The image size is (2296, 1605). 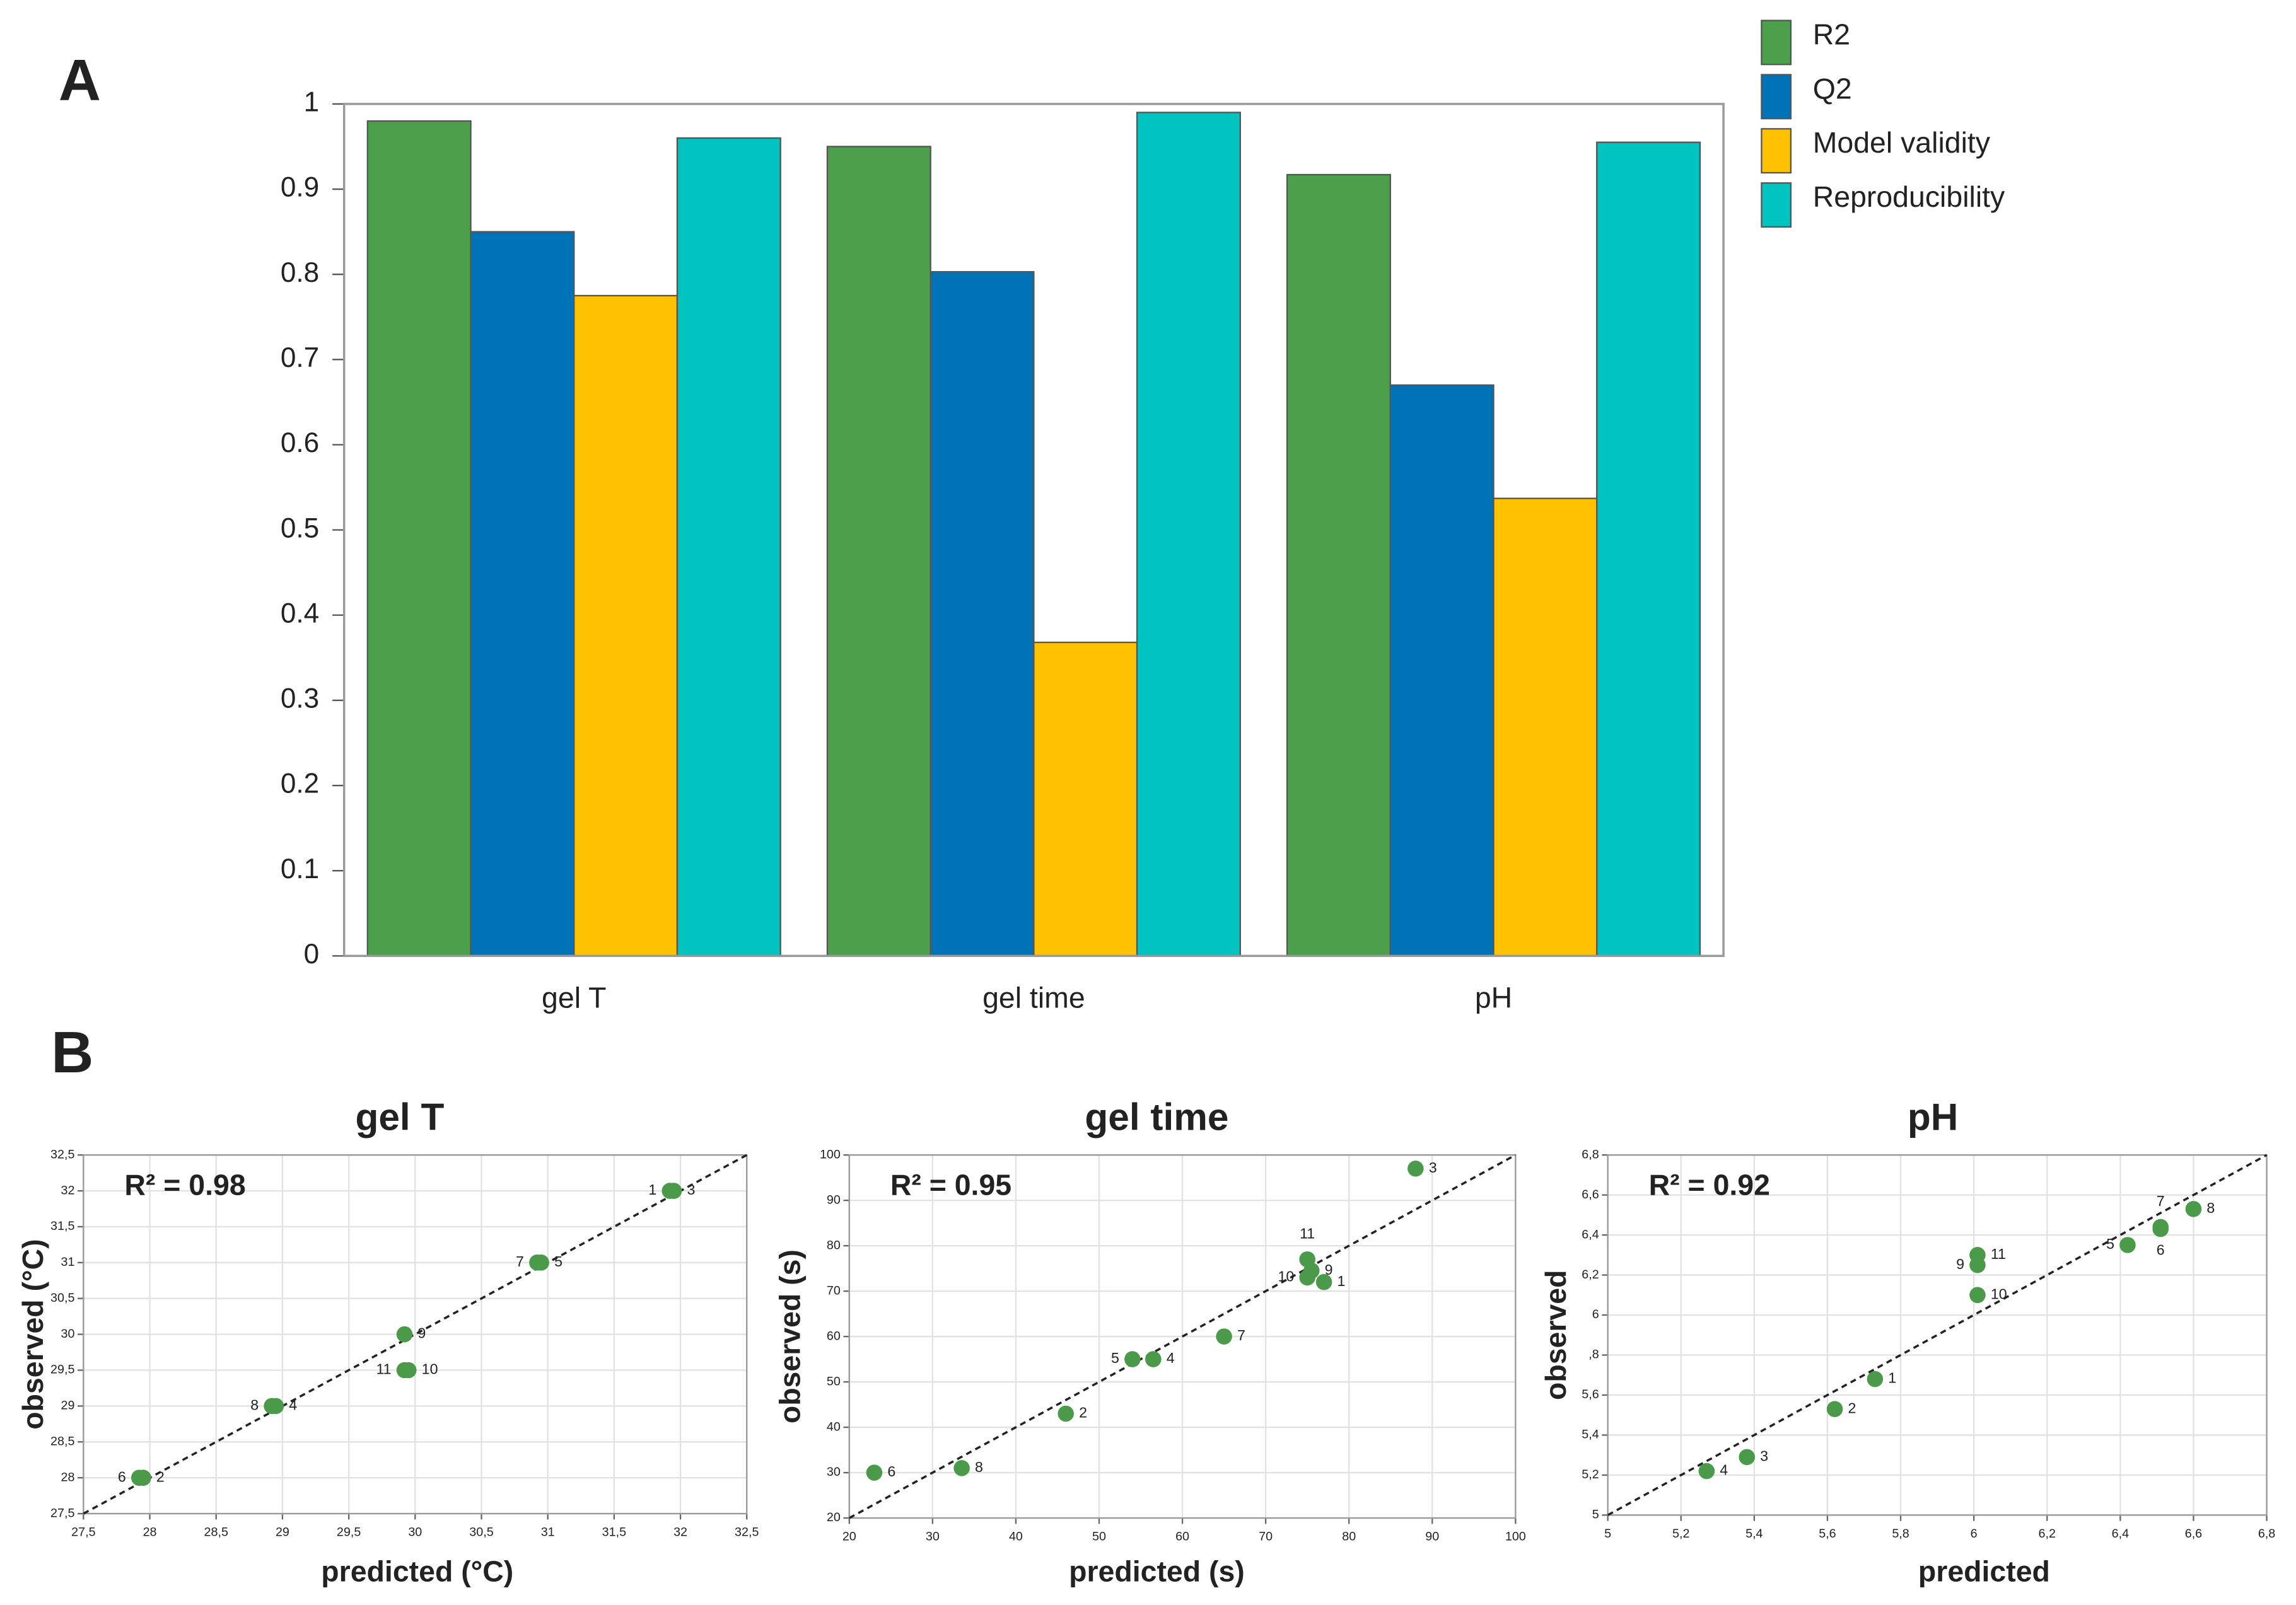 I want to click on x-tick-label: 32, so click(x=680, y=1532).